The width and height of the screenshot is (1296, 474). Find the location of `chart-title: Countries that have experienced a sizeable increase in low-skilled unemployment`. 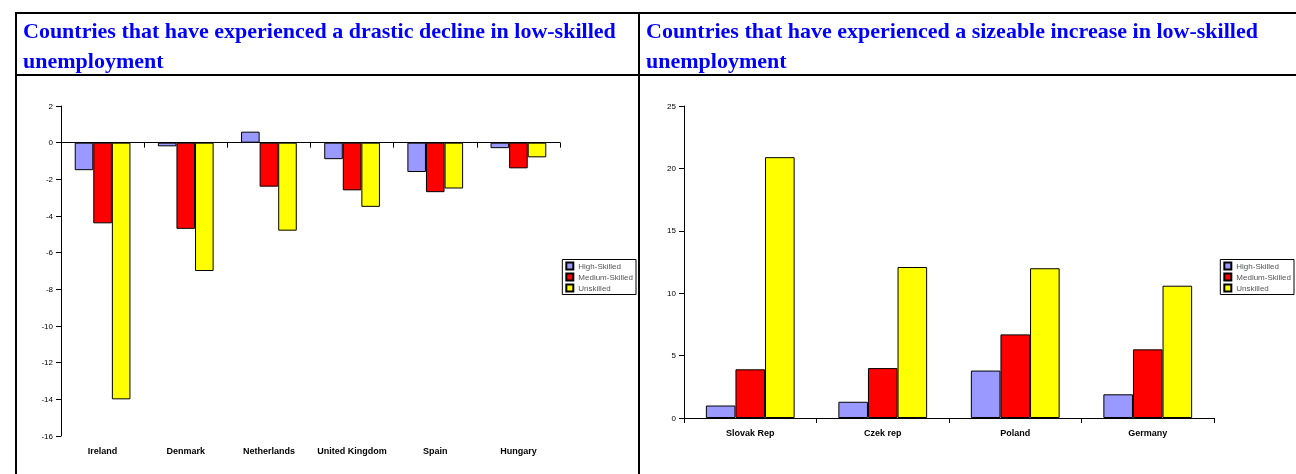

chart-title: Countries that have experienced a sizeable increase in low-skilled unemployment is located at coordinates (968, 45).